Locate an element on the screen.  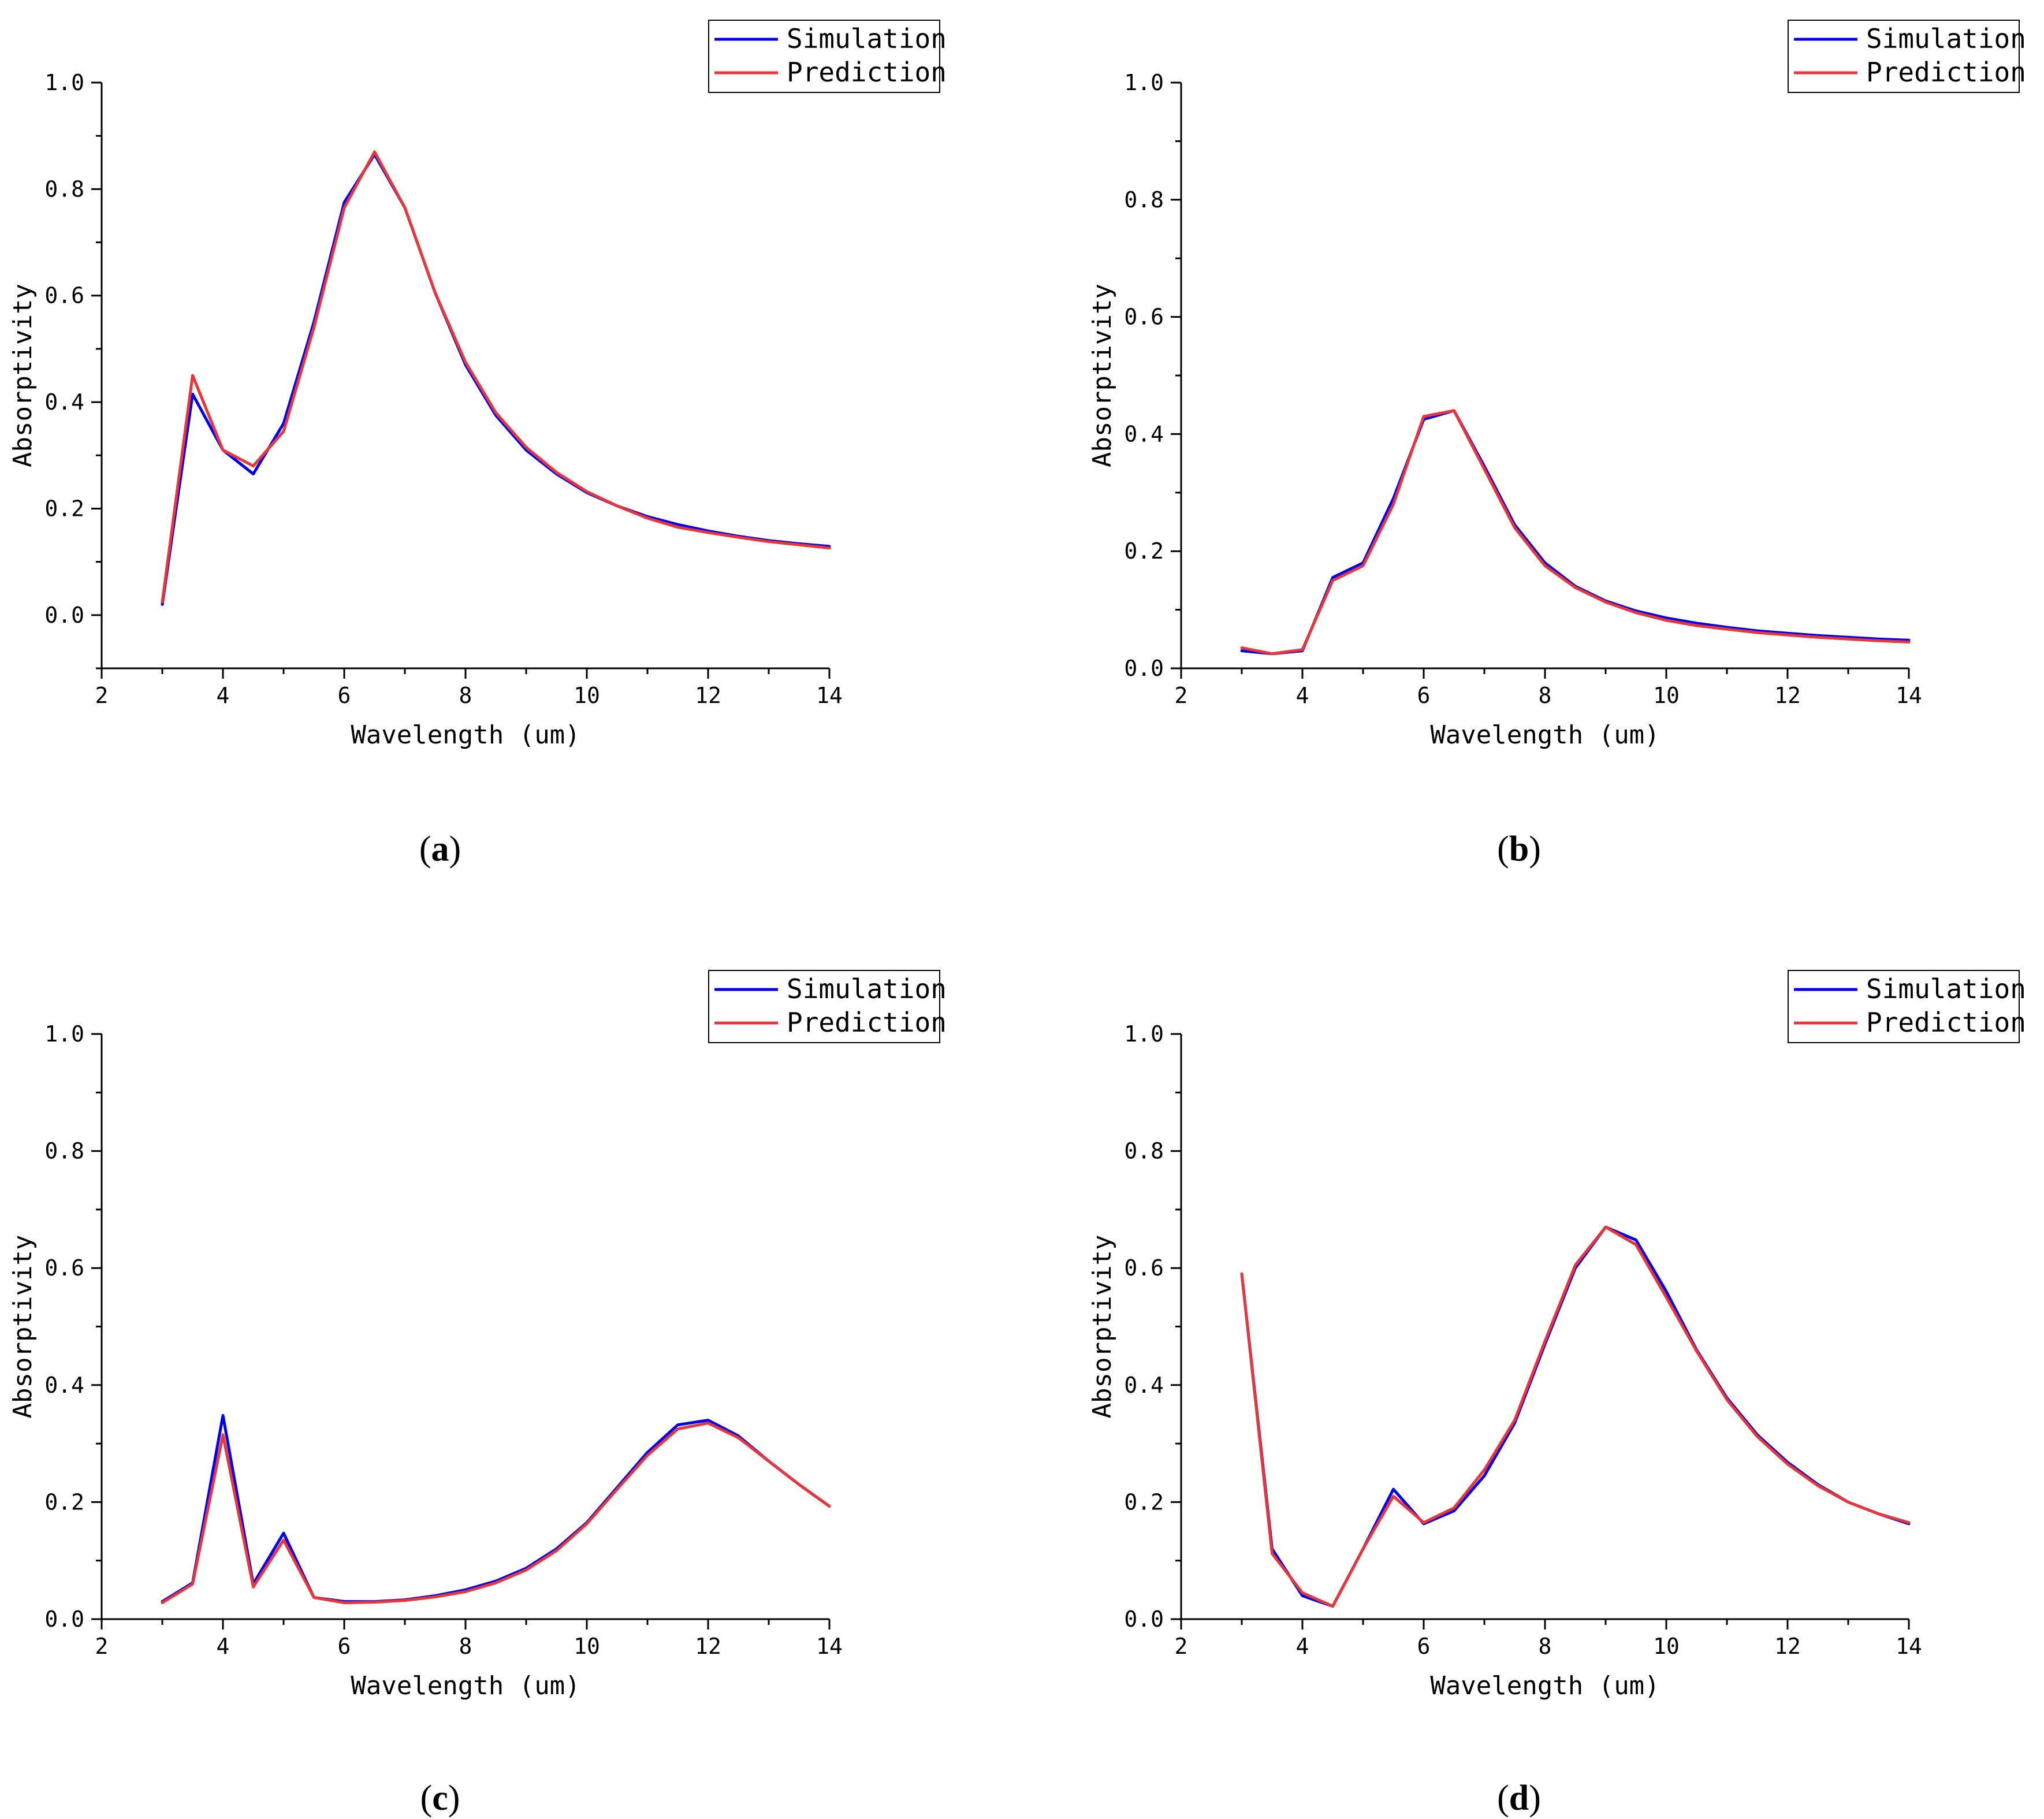
panel-caption-letter: d is located at coordinates (1519, 1798).